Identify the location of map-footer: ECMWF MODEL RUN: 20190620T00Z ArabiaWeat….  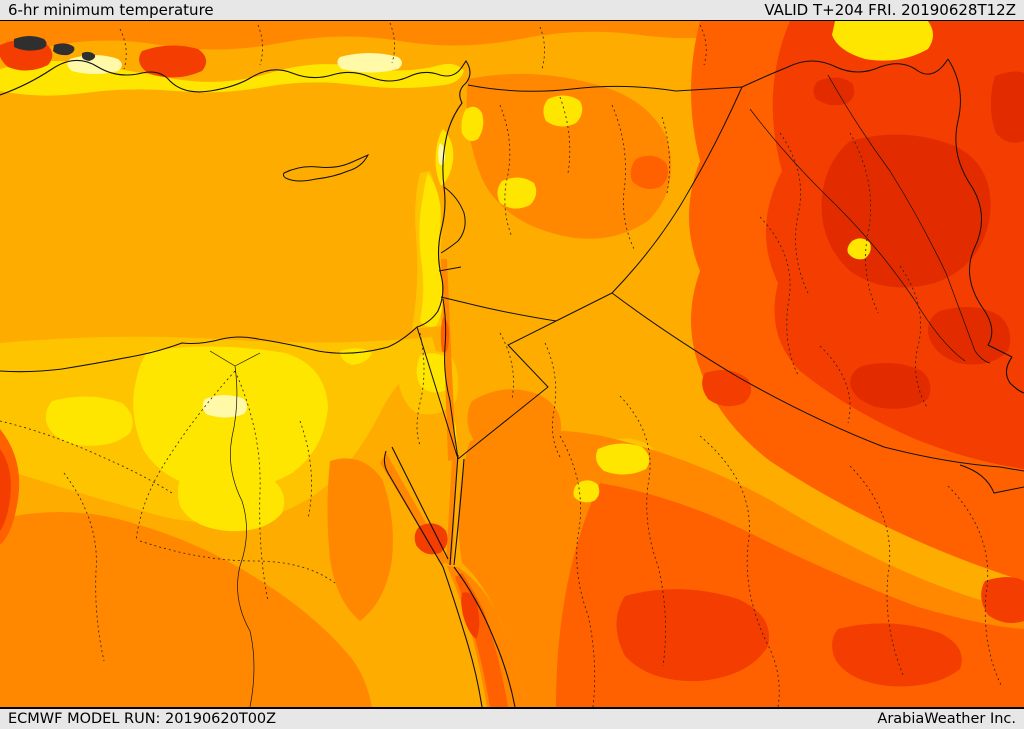
(512, 718).